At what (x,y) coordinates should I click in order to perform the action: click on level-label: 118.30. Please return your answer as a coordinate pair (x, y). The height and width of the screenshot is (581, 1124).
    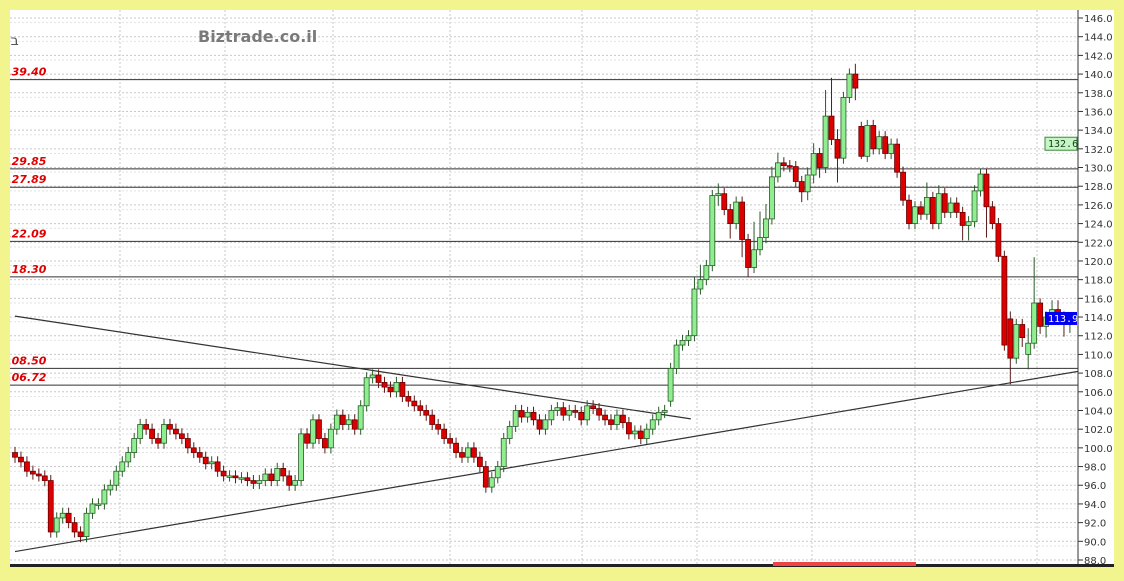
    Looking at the image, I should click on (25, 269).